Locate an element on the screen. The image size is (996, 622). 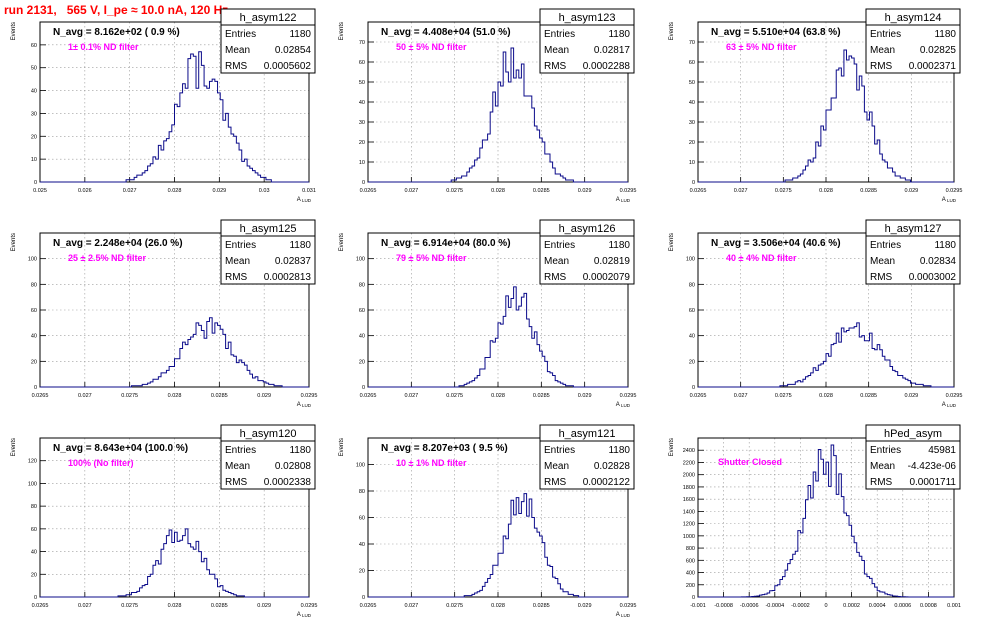
y-tick-label: 200 is located at coordinates (690, 586).